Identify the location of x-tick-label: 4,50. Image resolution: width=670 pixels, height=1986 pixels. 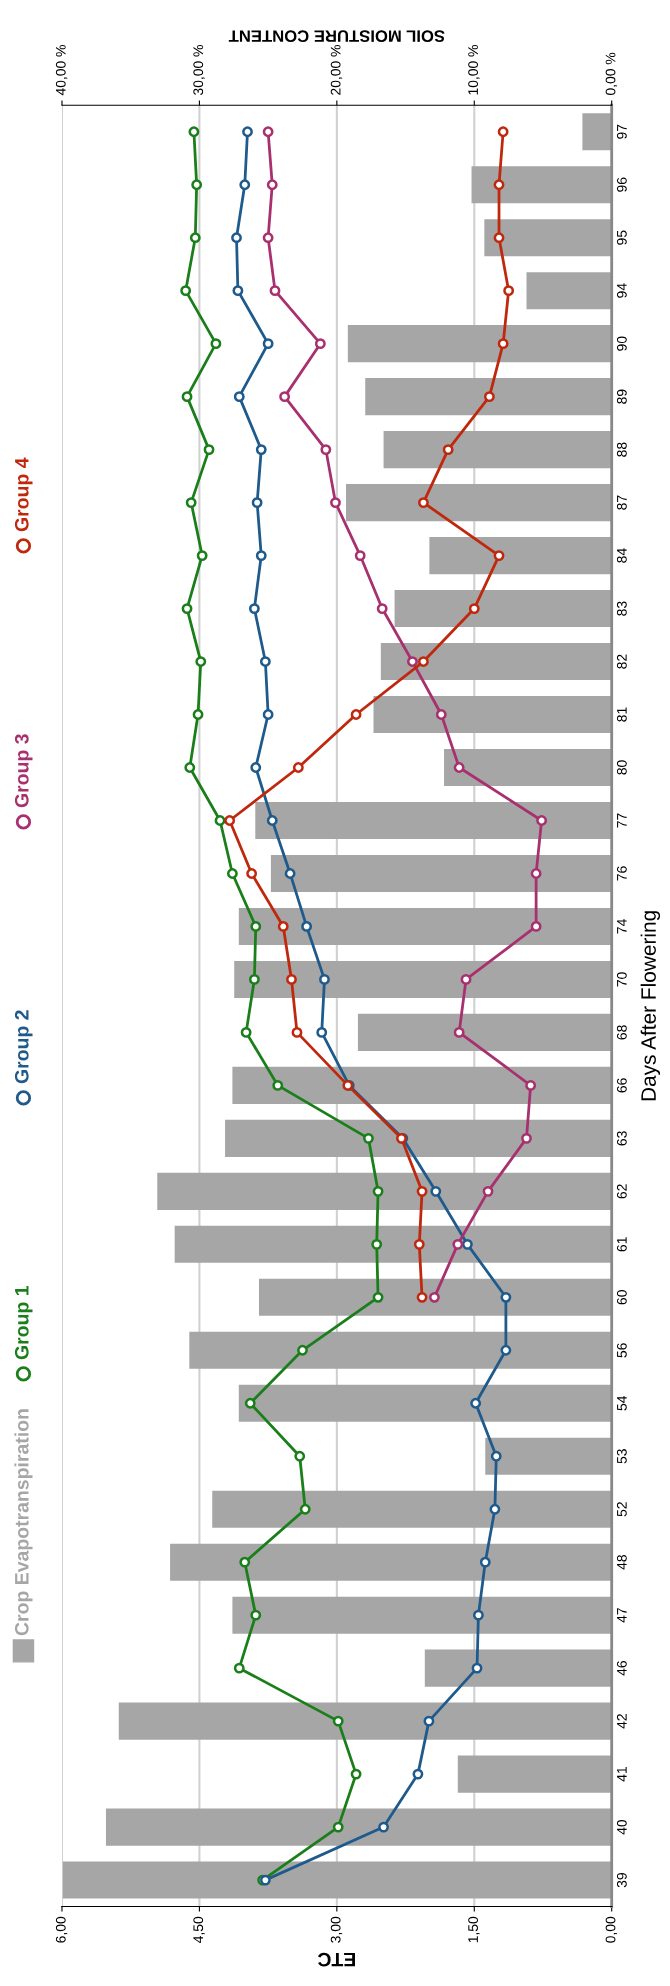
(199, 1929).